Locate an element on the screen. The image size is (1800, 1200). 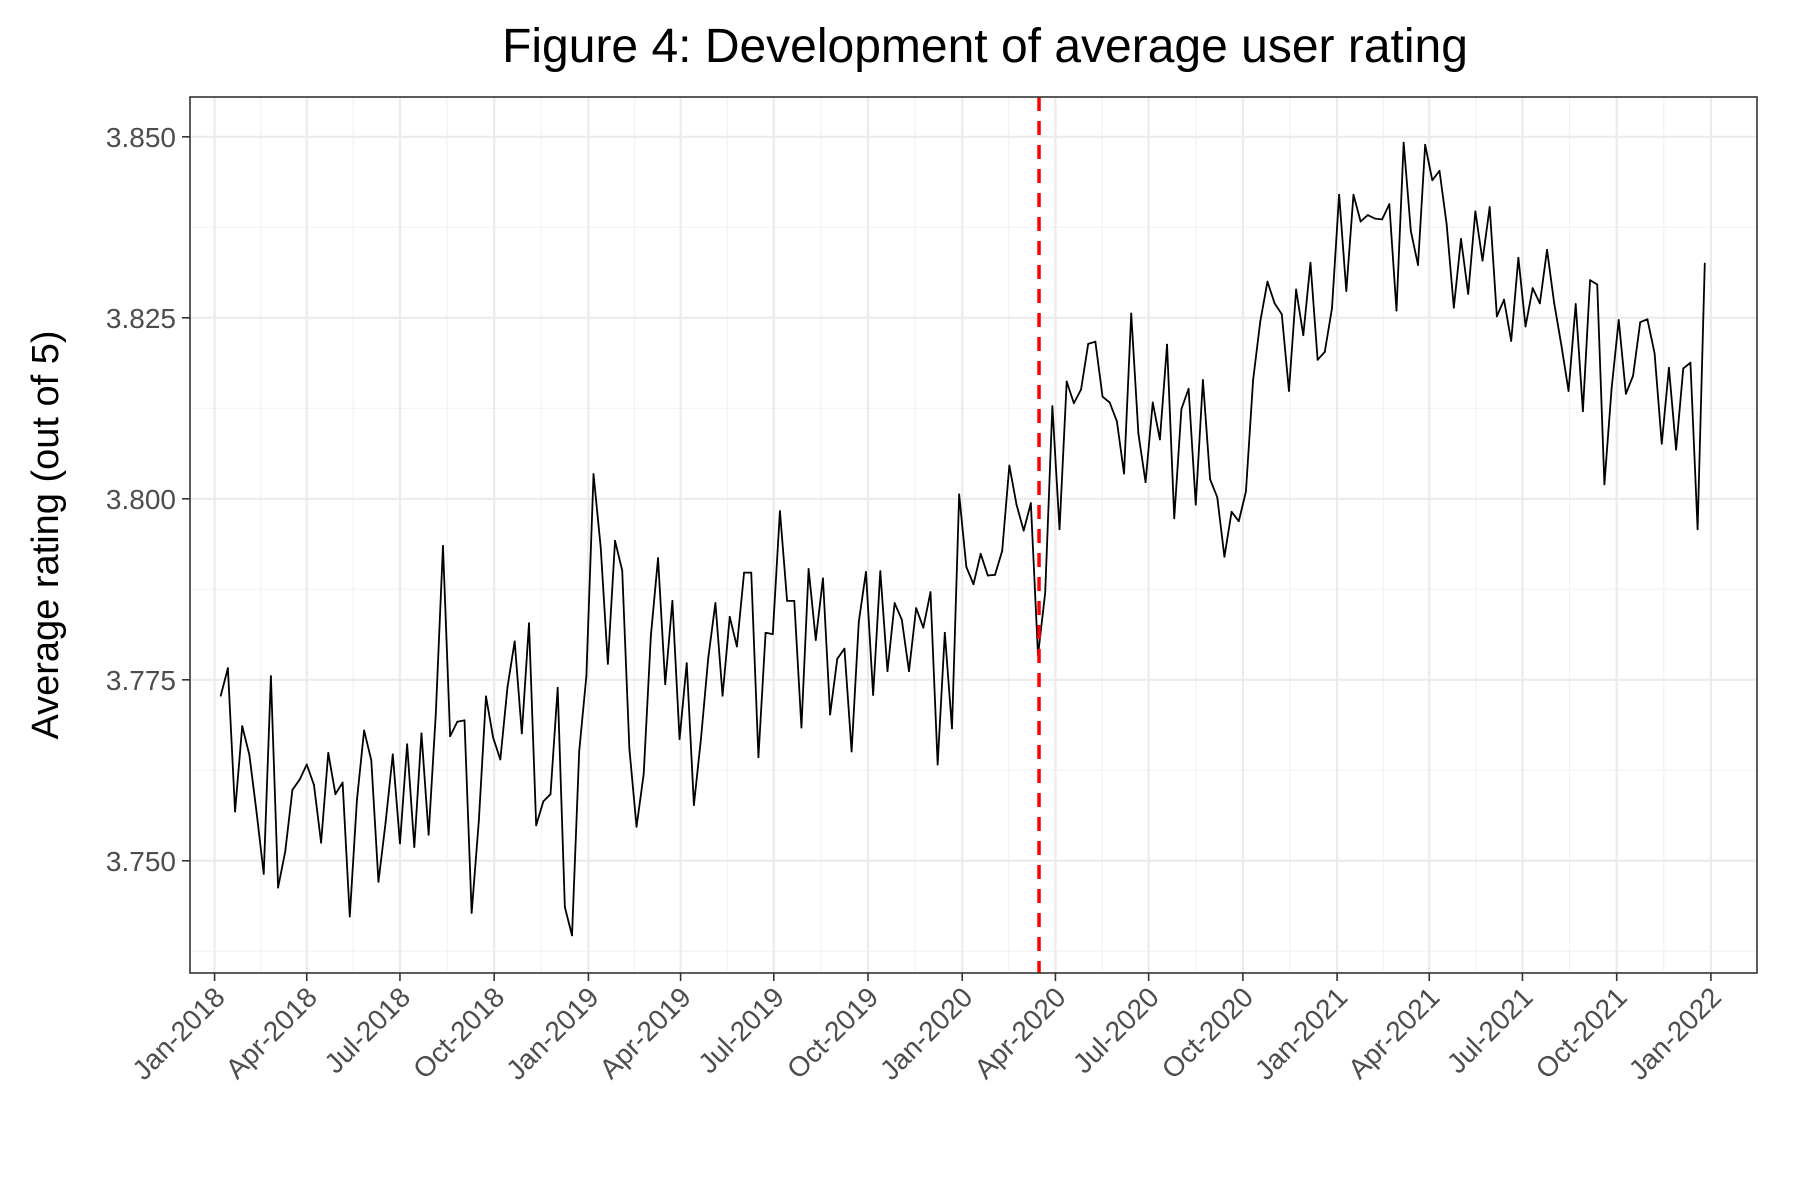
y-tick-label: 3.800 is located at coordinates (141, 499).